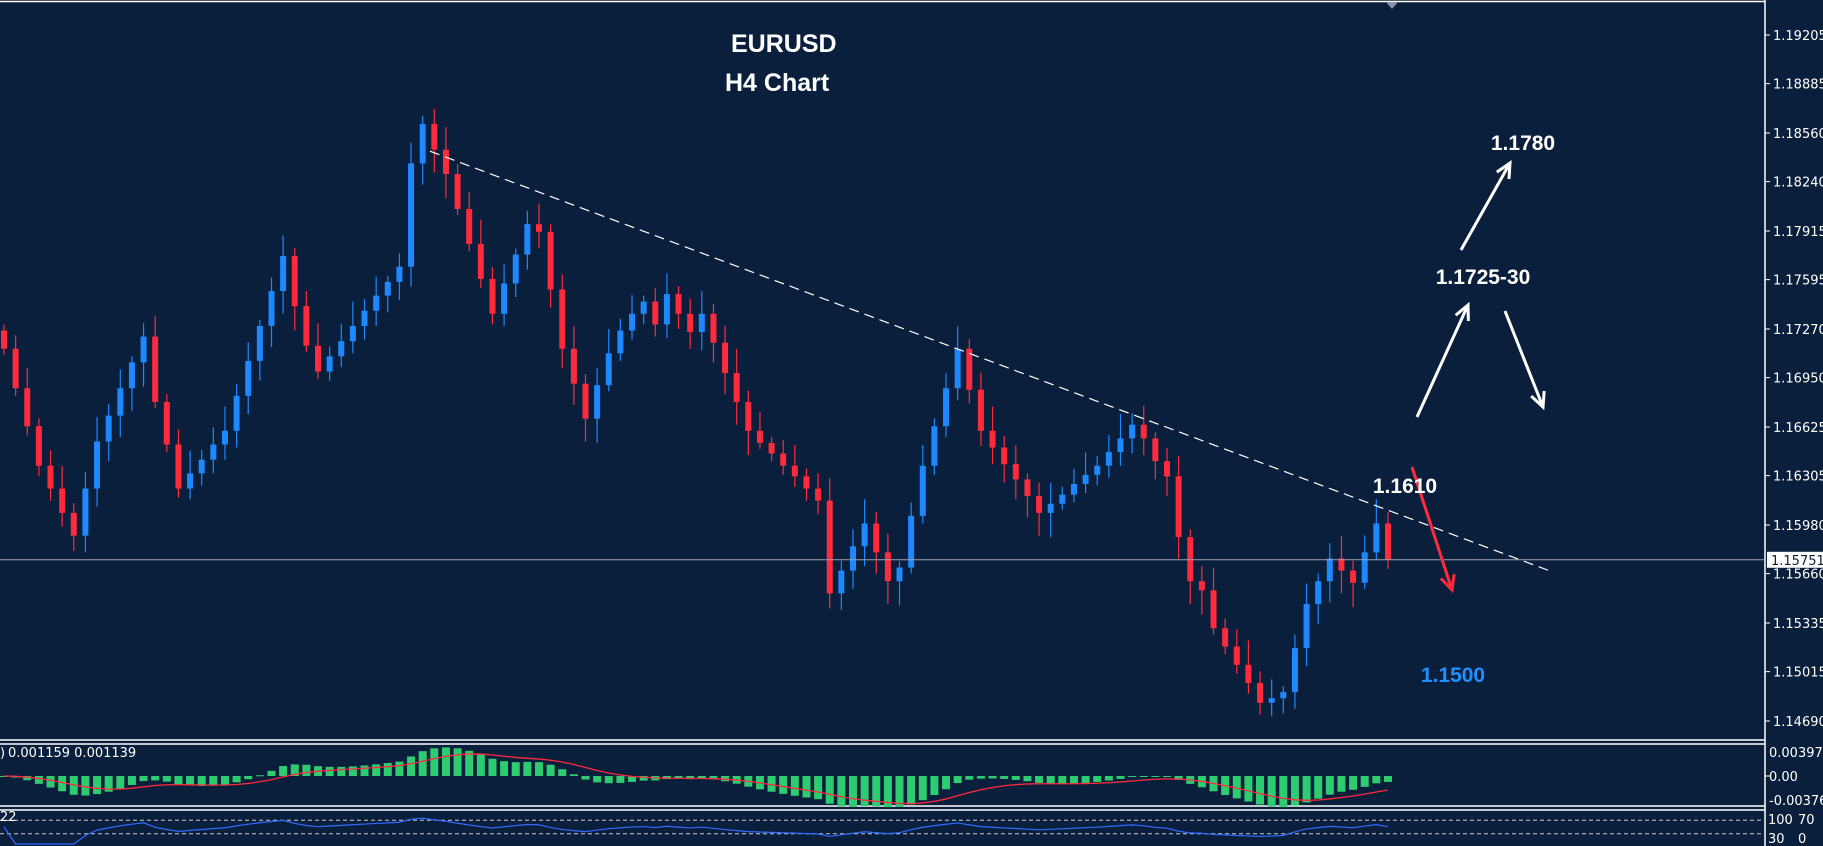 Image resolution: width=1823 pixels, height=846 pixels. Describe the element at coordinates (1798, 575) in the screenshot. I see `price-tick-label: 1.15660` at that location.